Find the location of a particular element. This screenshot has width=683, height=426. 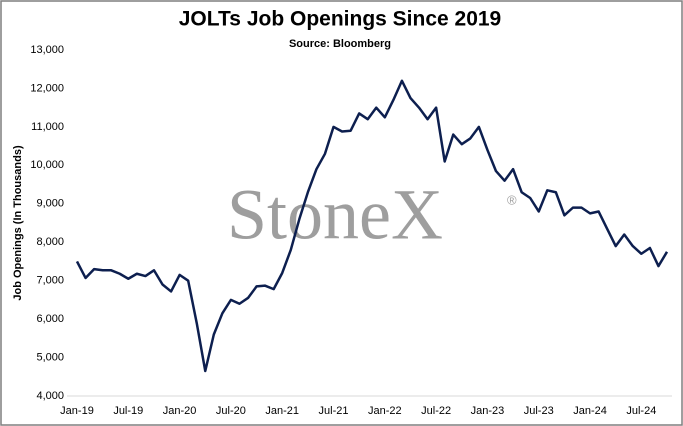

y-tick-label: 8,000 is located at coordinates (50, 242).